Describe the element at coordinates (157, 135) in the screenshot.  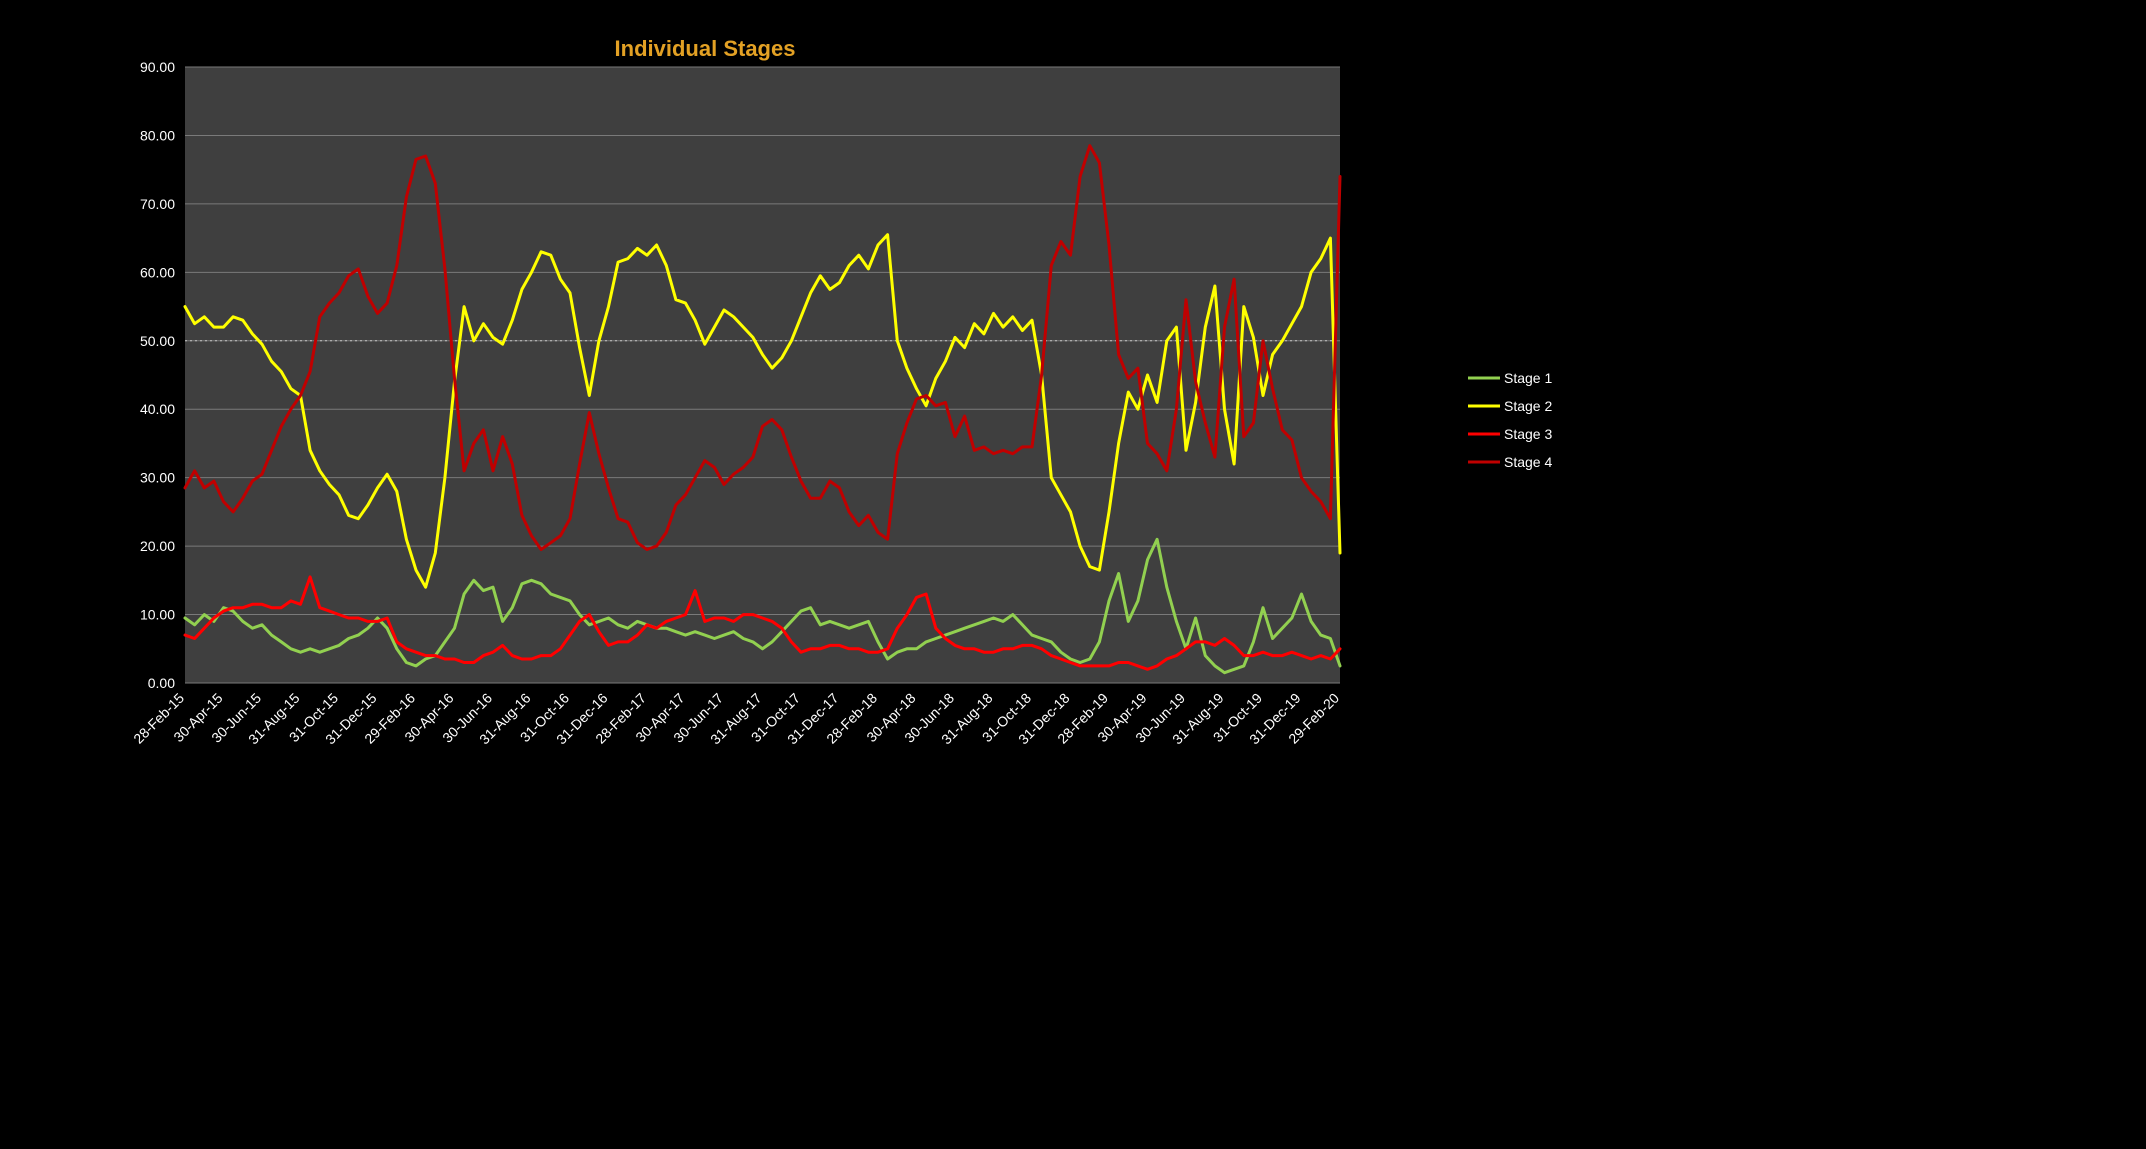
I see `y-axis-label: 80.00` at that location.